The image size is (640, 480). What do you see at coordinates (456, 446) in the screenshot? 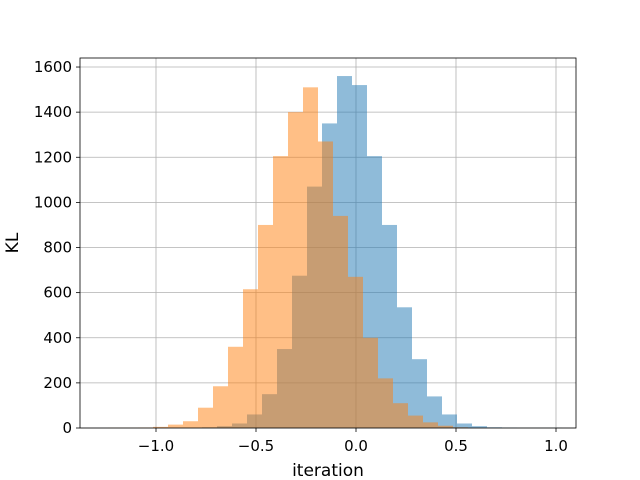
I see `x-tick-label-3: 0.5` at bounding box center [456, 446].